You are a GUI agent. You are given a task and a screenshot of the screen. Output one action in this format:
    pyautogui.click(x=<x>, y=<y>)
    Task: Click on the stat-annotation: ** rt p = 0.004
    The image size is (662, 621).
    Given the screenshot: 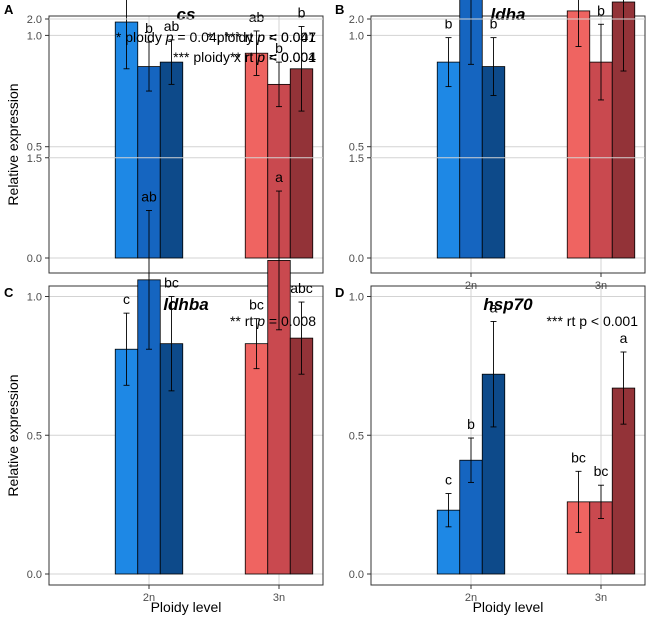 What is the action you would take?
    pyautogui.click(x=273, y=57)
    